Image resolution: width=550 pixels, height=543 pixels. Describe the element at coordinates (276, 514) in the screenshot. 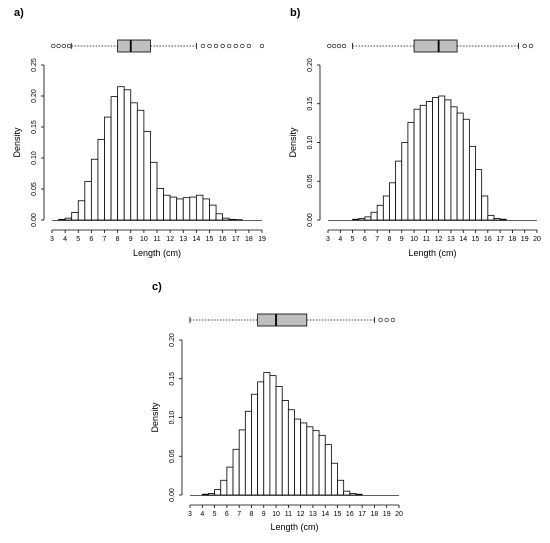

I see `x-tick-label: 10` at that location.